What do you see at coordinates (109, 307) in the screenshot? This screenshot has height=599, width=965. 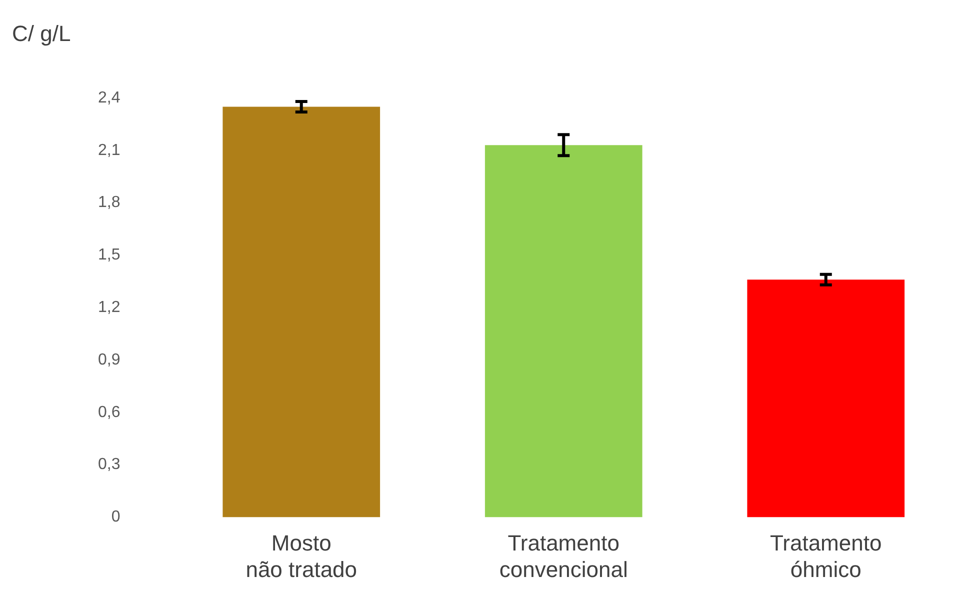 I see `y-tick-label: 1,2` at bounding box center [109, 307].